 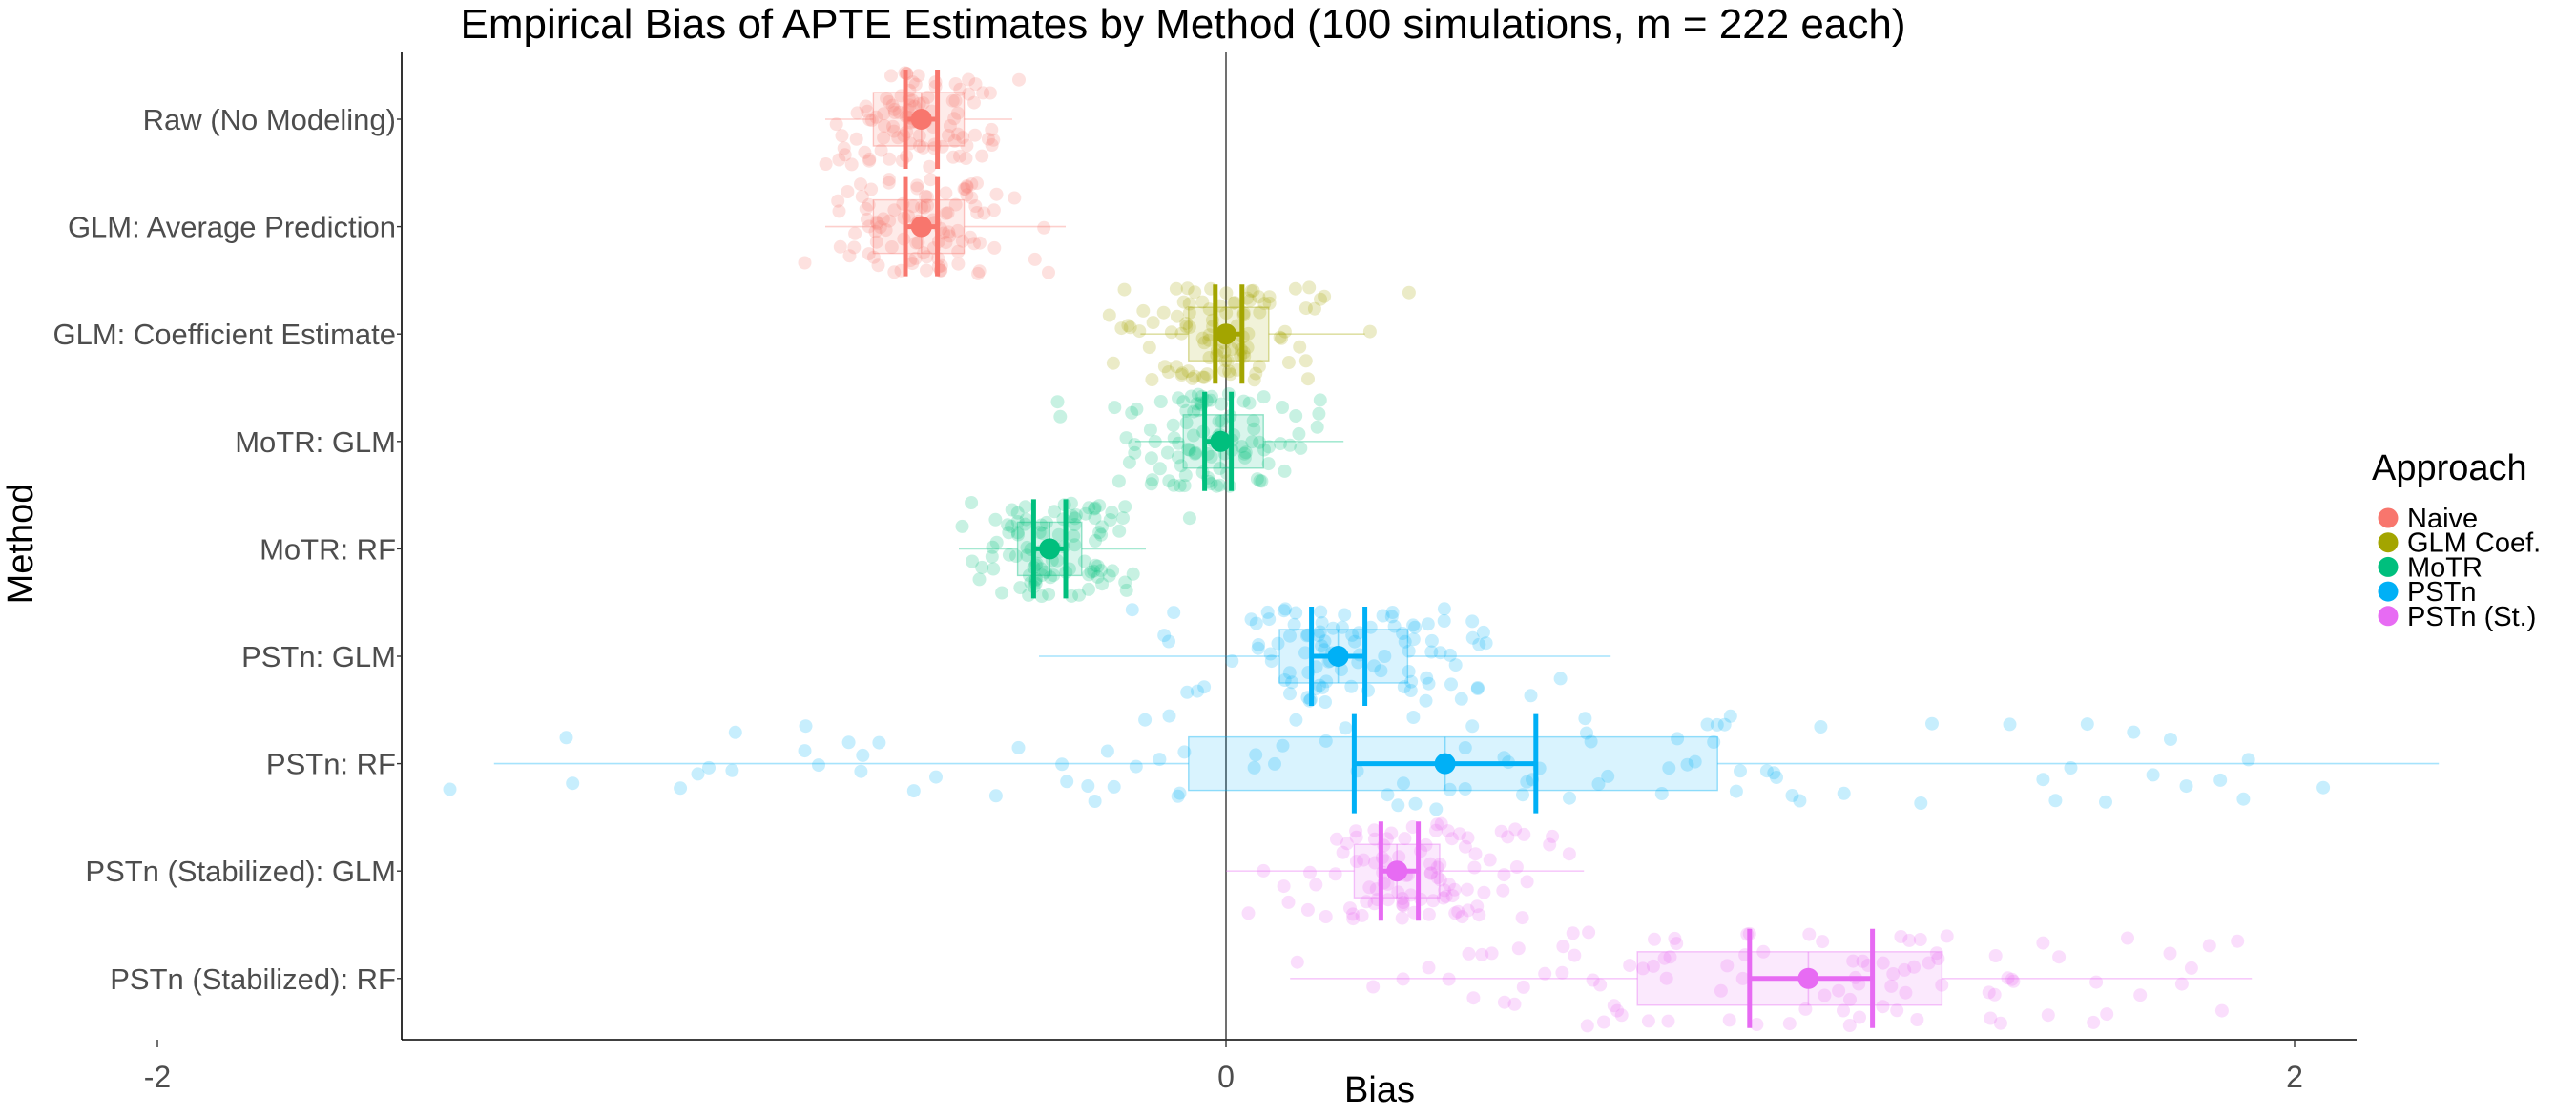 What do you see at coordinates (315, 442) in the screenshot?
I see `y-tick-label: MoTR: GLM` at bounding box center [315, 442].